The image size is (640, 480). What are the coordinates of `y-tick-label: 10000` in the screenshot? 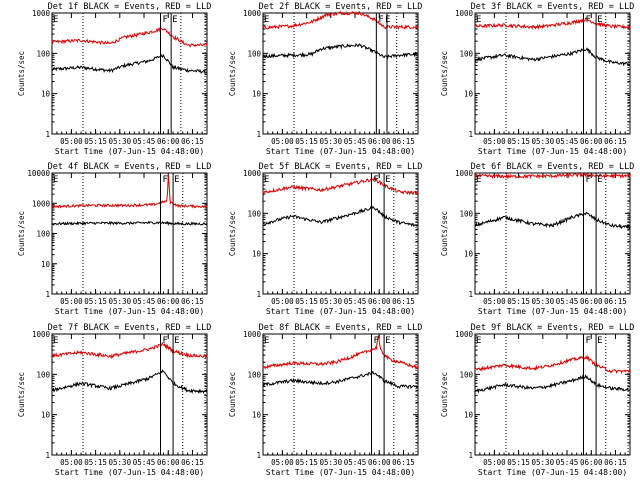 It's located at (38, 173).